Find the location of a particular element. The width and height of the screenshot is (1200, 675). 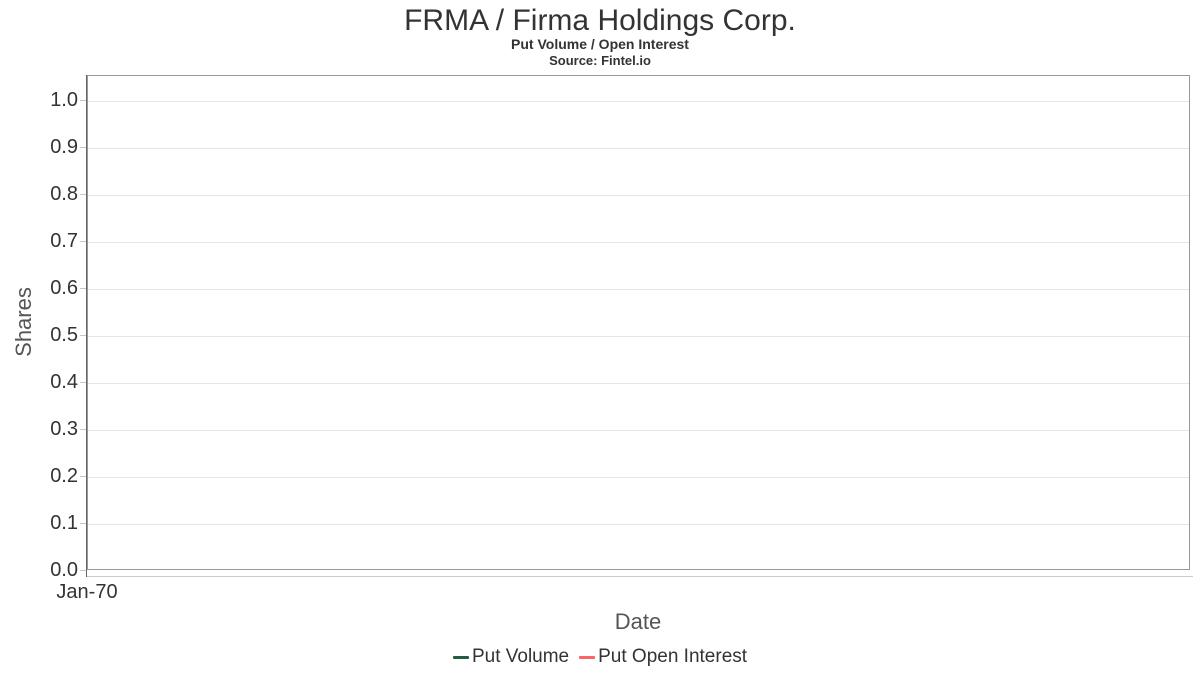

legend-item-put-open-interest: Put Open Interest is located at coordinates (663, 657).